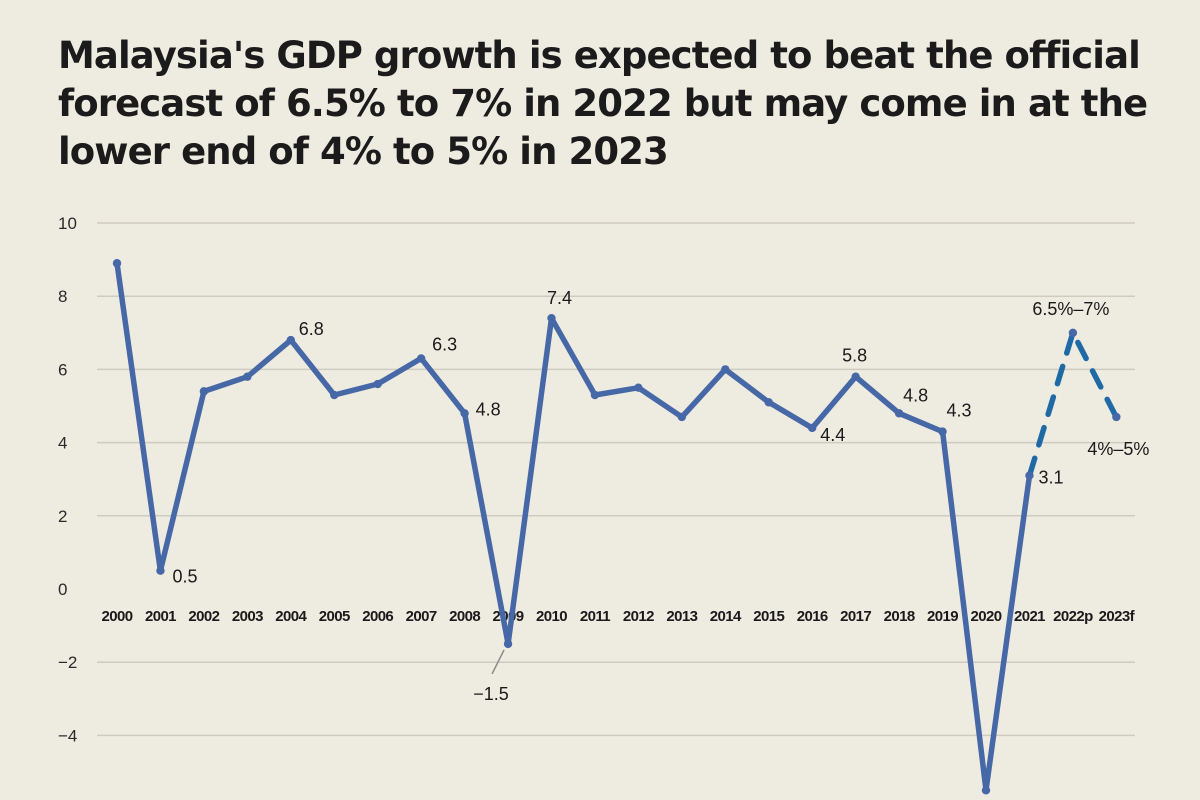 The width and height of the screenshot is (1200, 800). Describe the element at coordinates (832, 435) in the screenshot. I see `data-label: 4.4` at that location.